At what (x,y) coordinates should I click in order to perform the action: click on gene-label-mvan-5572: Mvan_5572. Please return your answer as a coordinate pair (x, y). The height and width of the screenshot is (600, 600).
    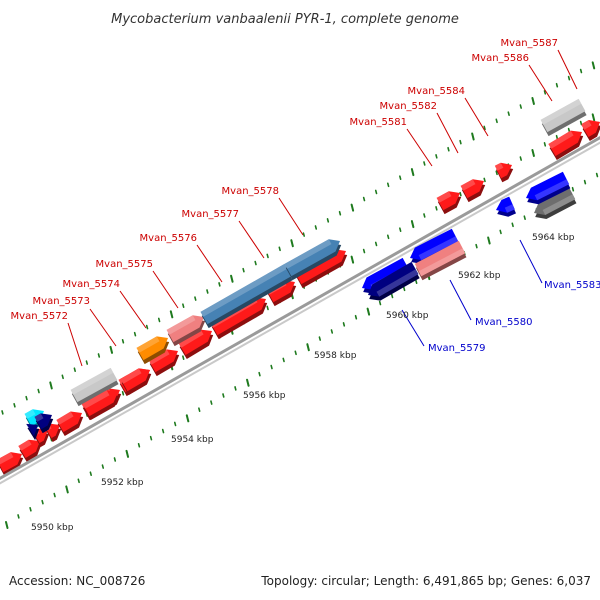
    Looking at the image, I should click on (39, 316).